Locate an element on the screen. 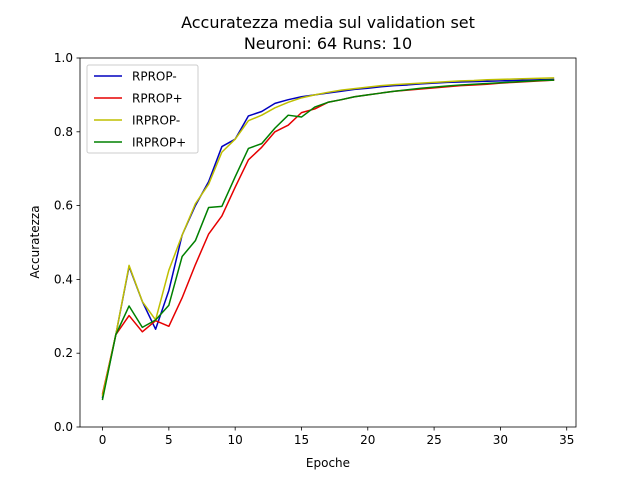  y-tick-label: 0.0 is located at coordinates (63, 427).